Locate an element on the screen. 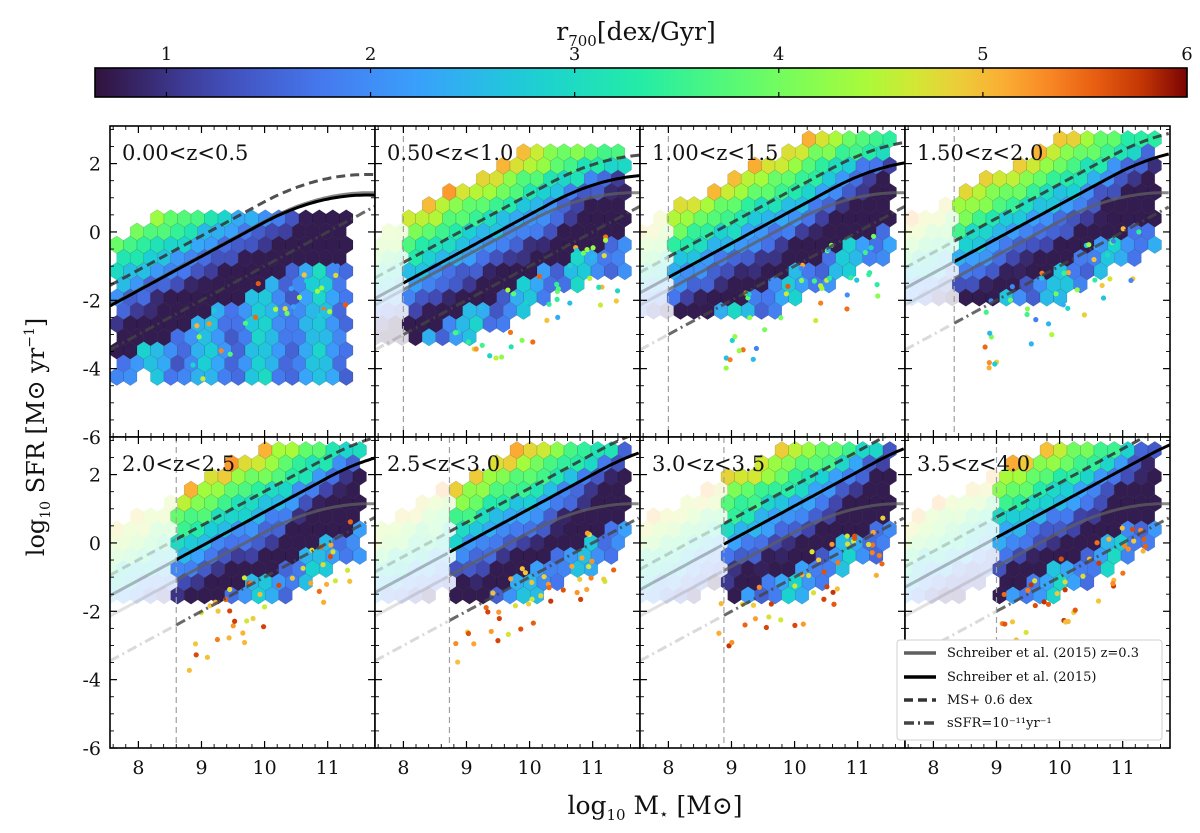  legend-label: Schreiber et al. (2015) z=0.3 is located at coordinates (1043, 653).